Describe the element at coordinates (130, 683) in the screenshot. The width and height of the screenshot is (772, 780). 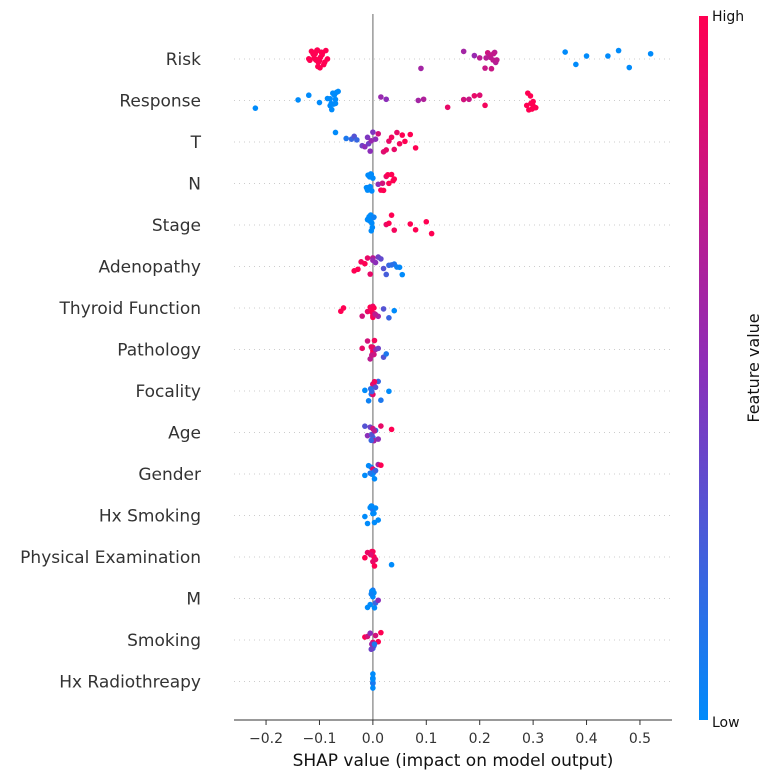
I see `feature-label: Hx Radiothreapy` at that location.